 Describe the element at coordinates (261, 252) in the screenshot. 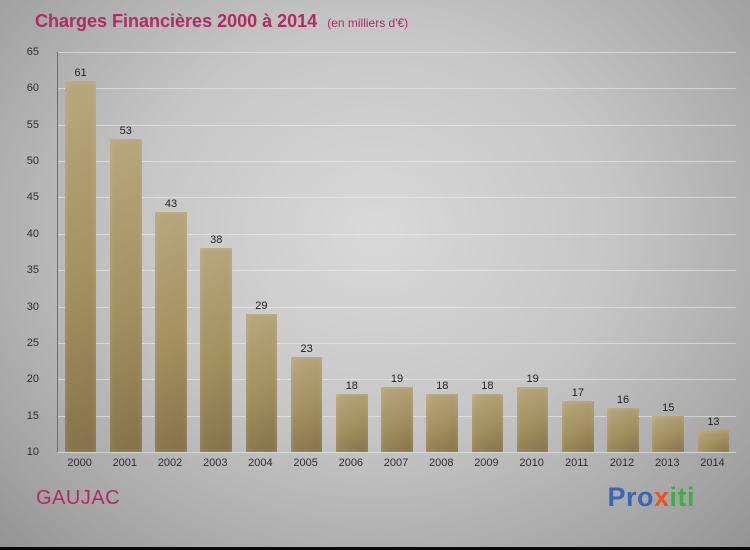

I see `bar-slot: 29` at that location.